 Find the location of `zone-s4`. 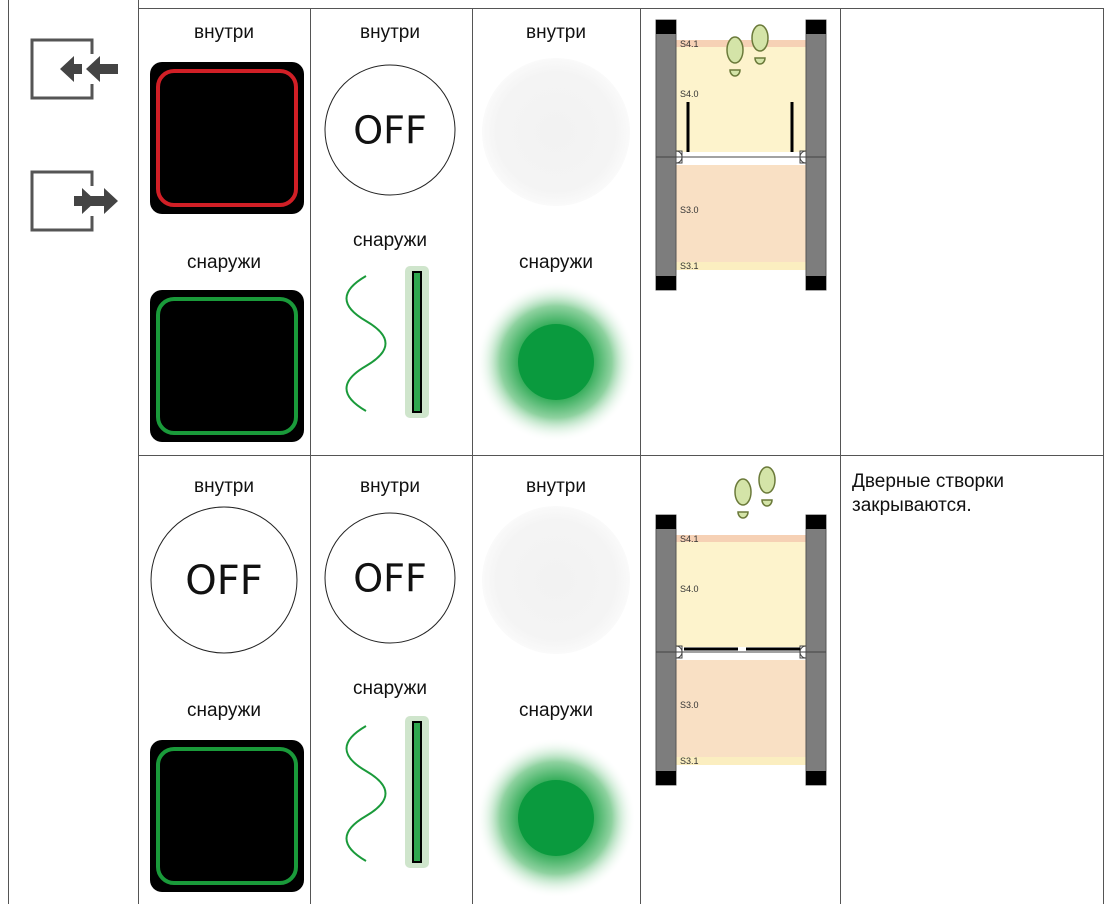

zone-s4 is located at coordinates (741, 591).